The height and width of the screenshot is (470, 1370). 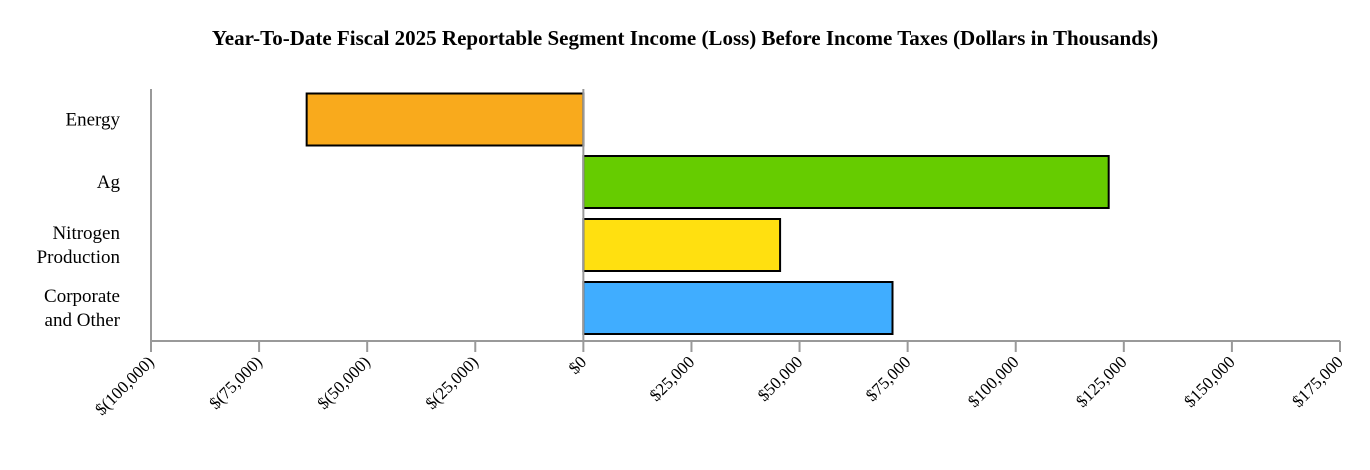 What do you see at coordinates (235, 382) in the screenshot?
I see `x-tick-label: $(75,000)` at bounding box center [235, 382].